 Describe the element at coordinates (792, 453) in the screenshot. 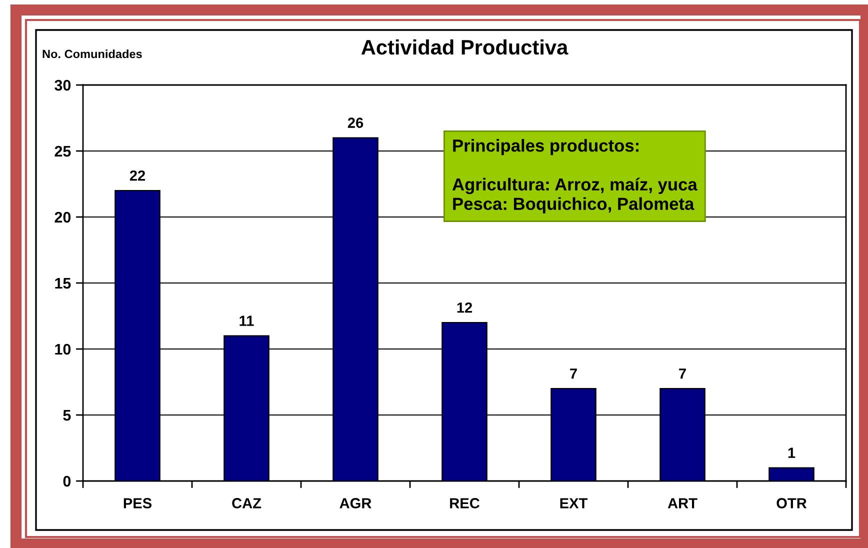

I see `data-label: 1` at that location.